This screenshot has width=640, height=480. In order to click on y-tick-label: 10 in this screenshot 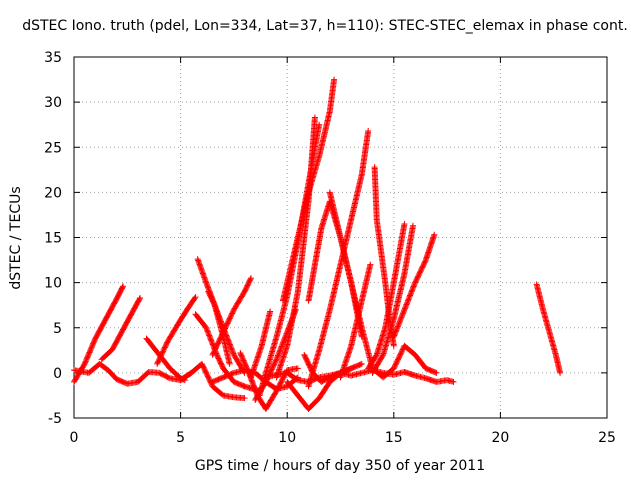, I will do `click(53, 284)`.